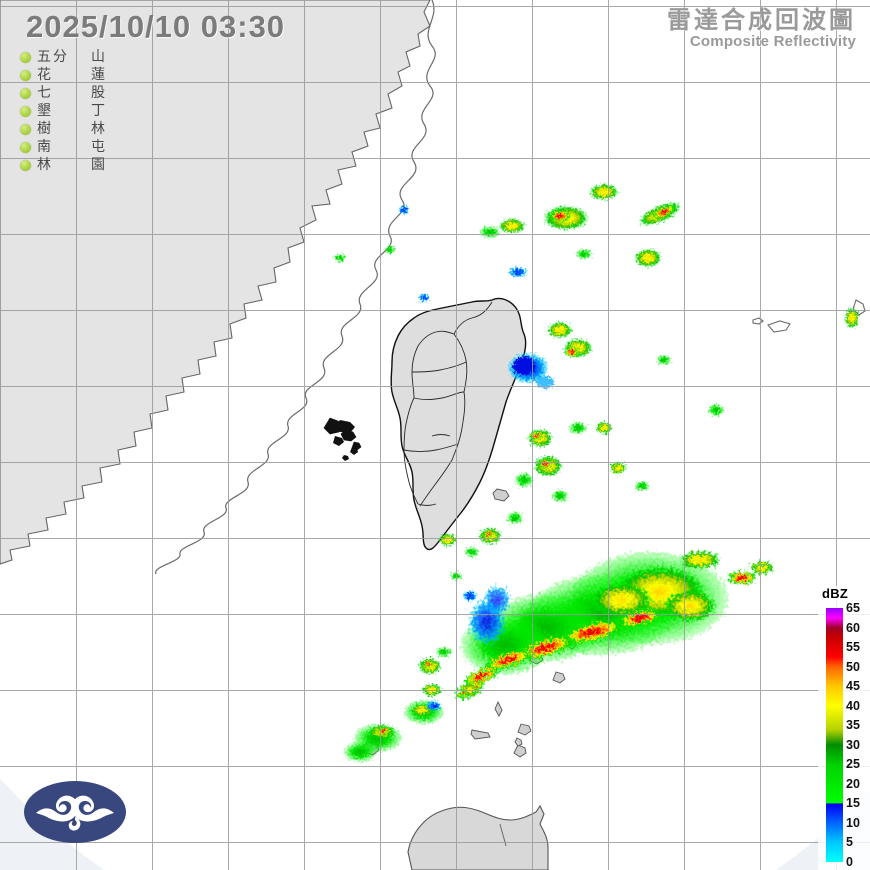 The image size is (870, 870). What do you see at coordinates (853, 627) in the screenshot?
I see `legend-tick: 60` at bounding box center [853, 627].